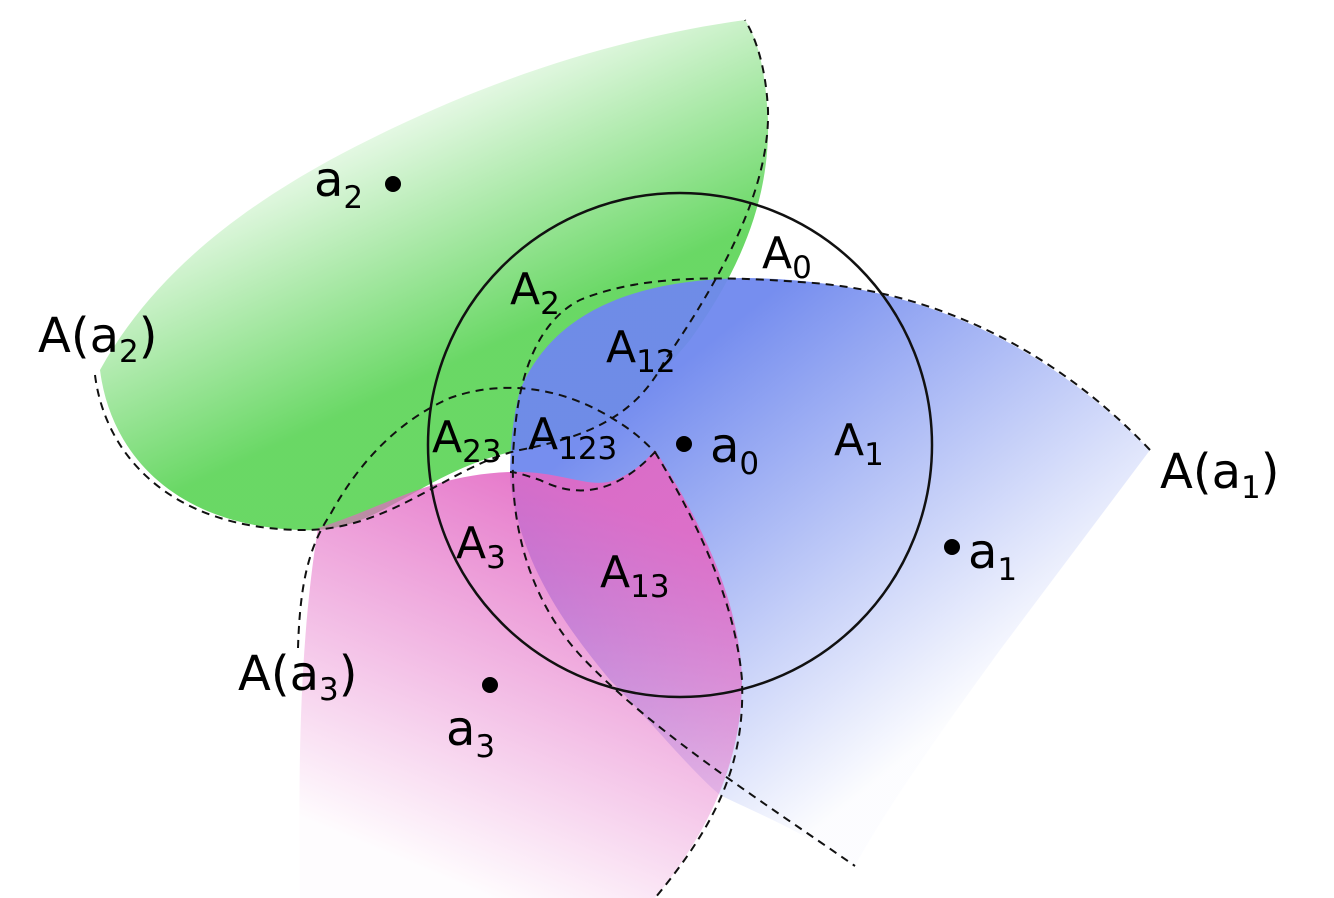 The image size is (1334, 898). Describe the element at coordinates (635, 576) in the screenshot. I see `label-A13: A13` at that location.